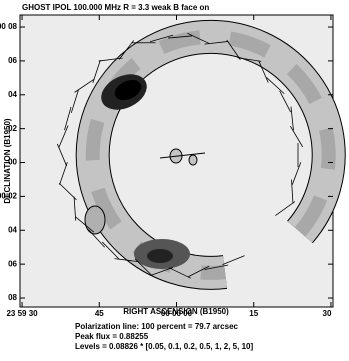  I want to click on y-tick-label: -00 02, so click(9, 196).